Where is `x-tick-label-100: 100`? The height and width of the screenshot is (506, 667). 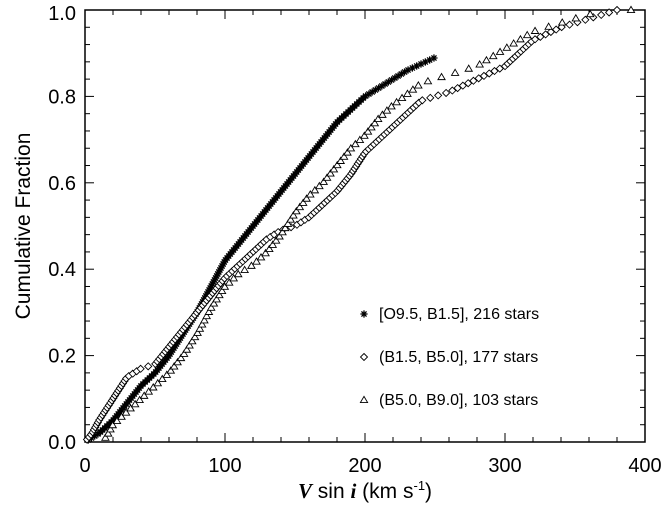
x-tick-label-100: 100 is located at coordinates (224, 466).